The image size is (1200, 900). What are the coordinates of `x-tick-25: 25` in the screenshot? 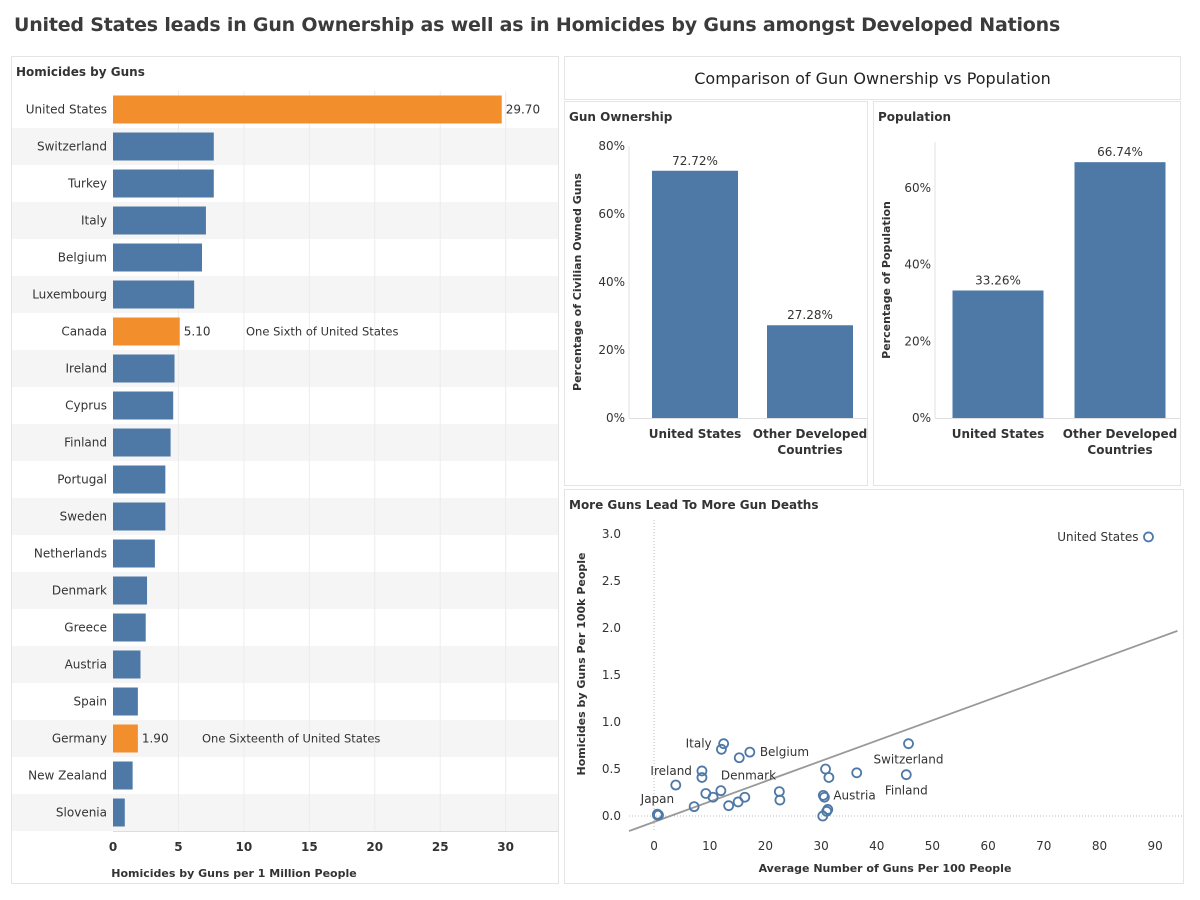 It's located at (440, 847).